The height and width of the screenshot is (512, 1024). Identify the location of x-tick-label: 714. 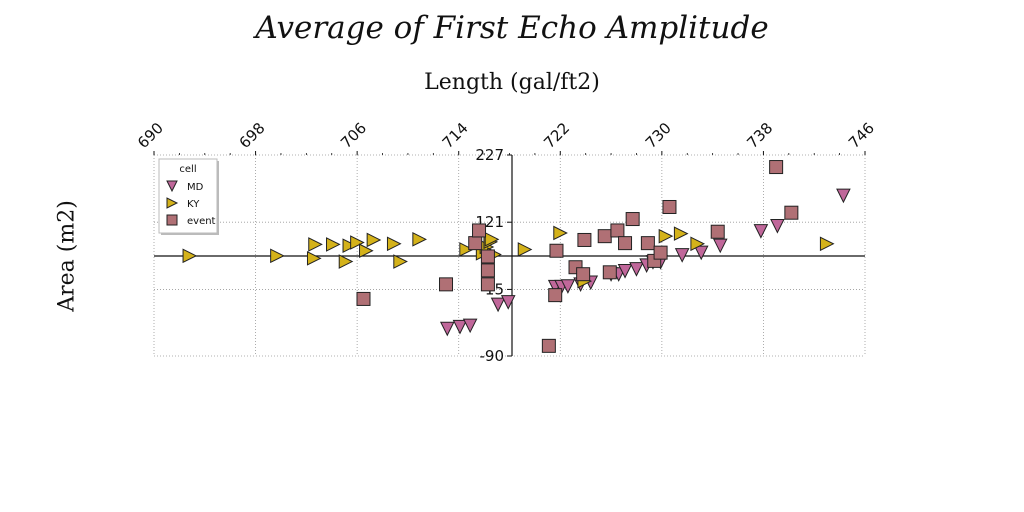
(455, 135).